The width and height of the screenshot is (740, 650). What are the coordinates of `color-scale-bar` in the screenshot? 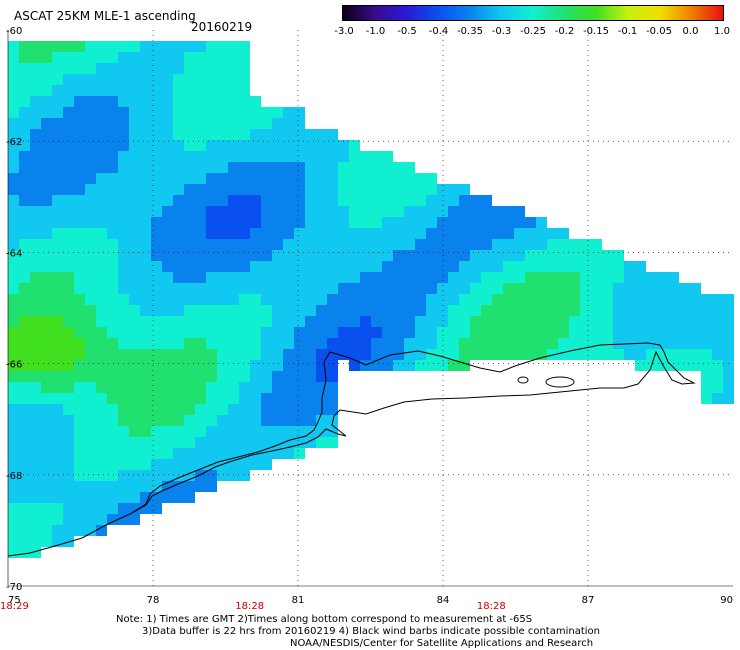 It's located at (533, 13).